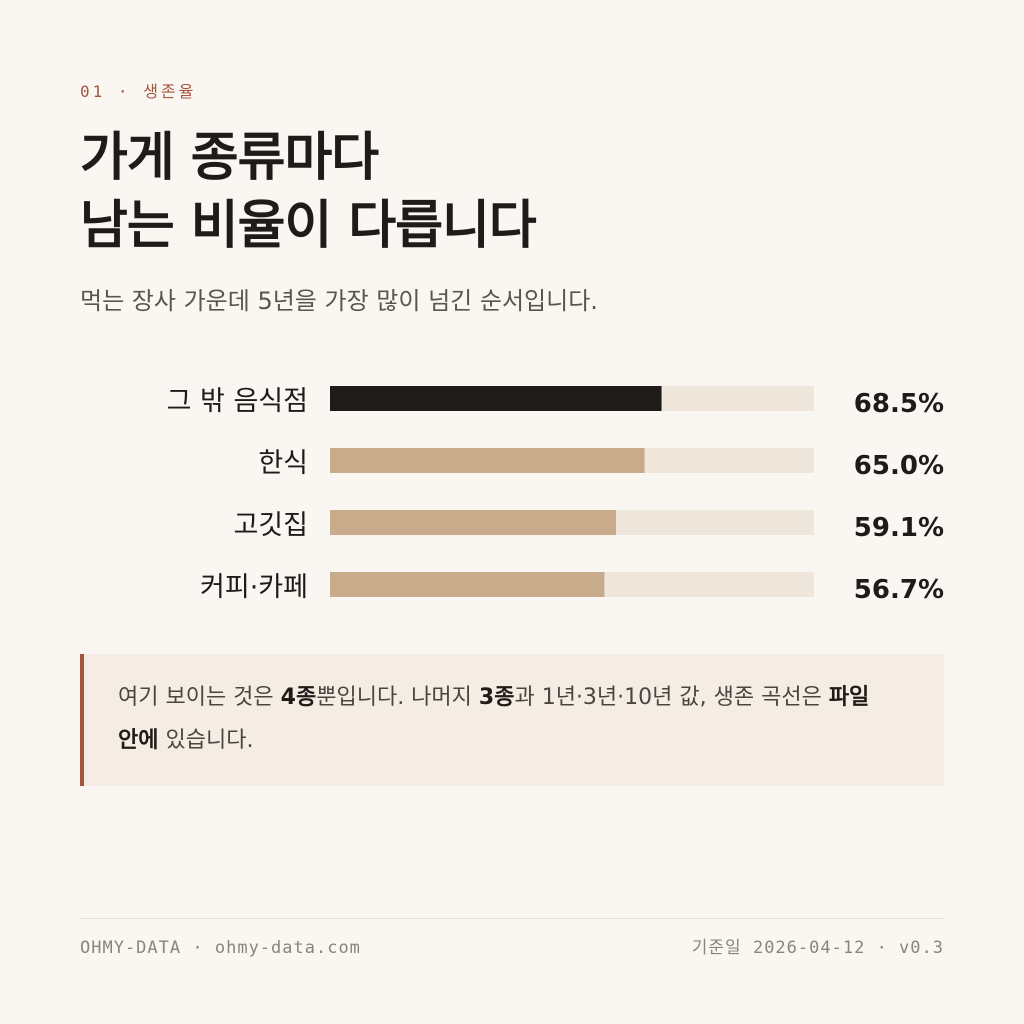 This screenshot has width=1024, height=1024. What do you see at coordinates (283, 463) in the screenshot?
I see `bar-category-label: 한식` at bounding box center [283, 463].